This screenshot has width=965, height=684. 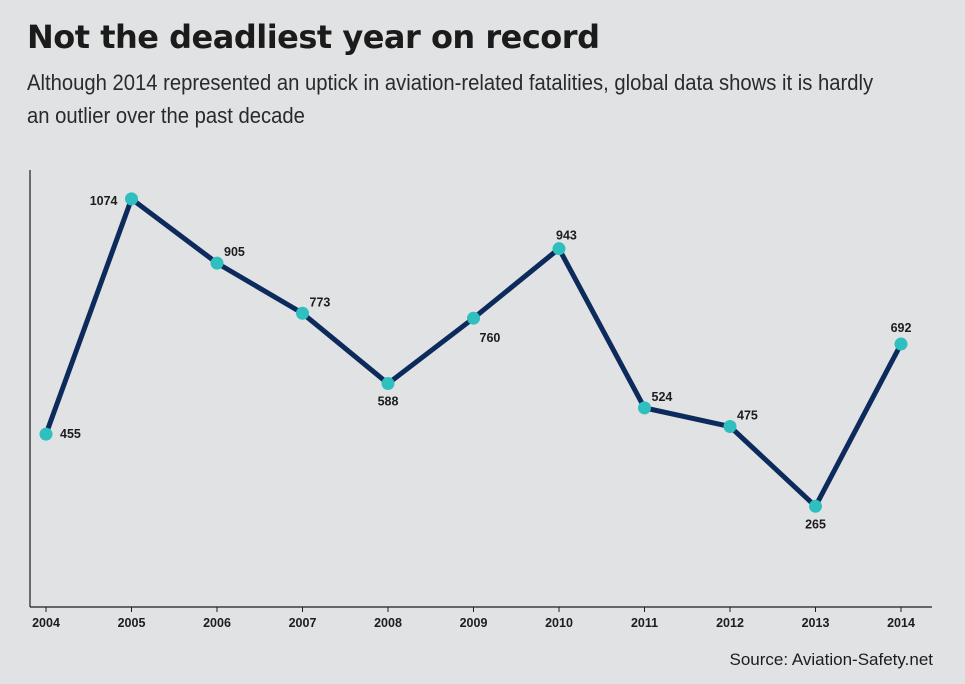 I want to click on x-tick-label: 2007, so click(x=303, y=623).